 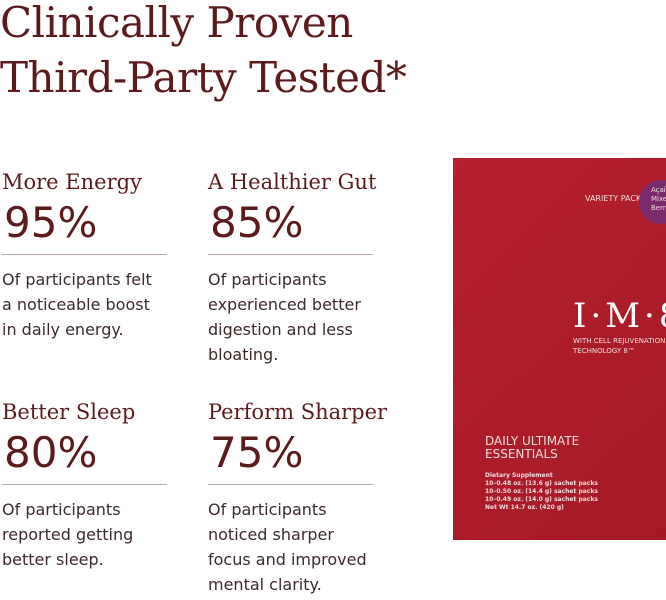 I want to click on description-line: better sleep., so click(x=53, y=559).